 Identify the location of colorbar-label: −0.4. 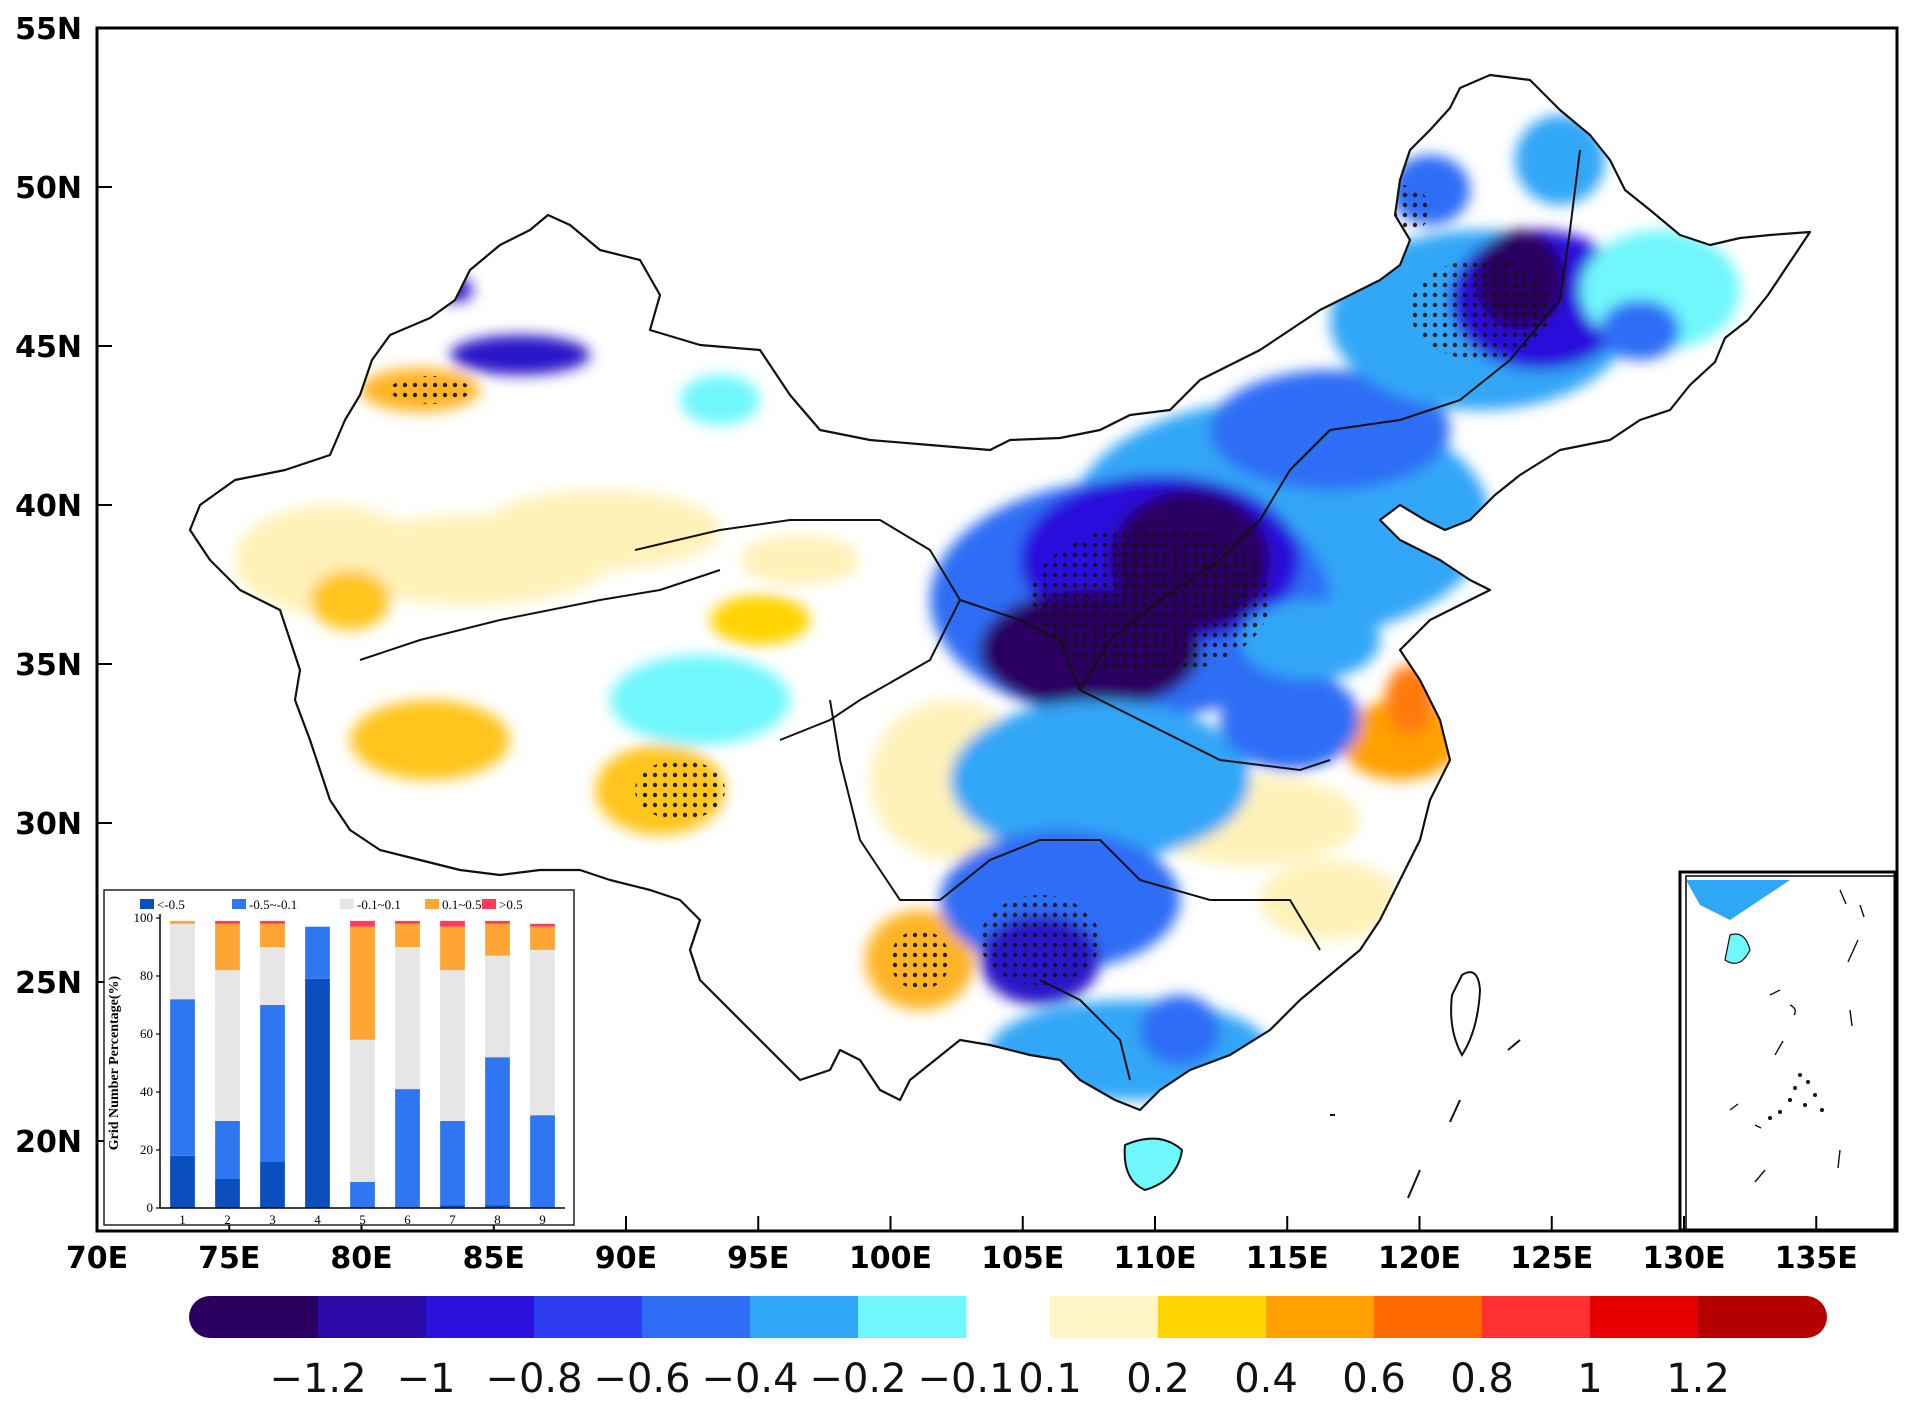
(749, 1379).